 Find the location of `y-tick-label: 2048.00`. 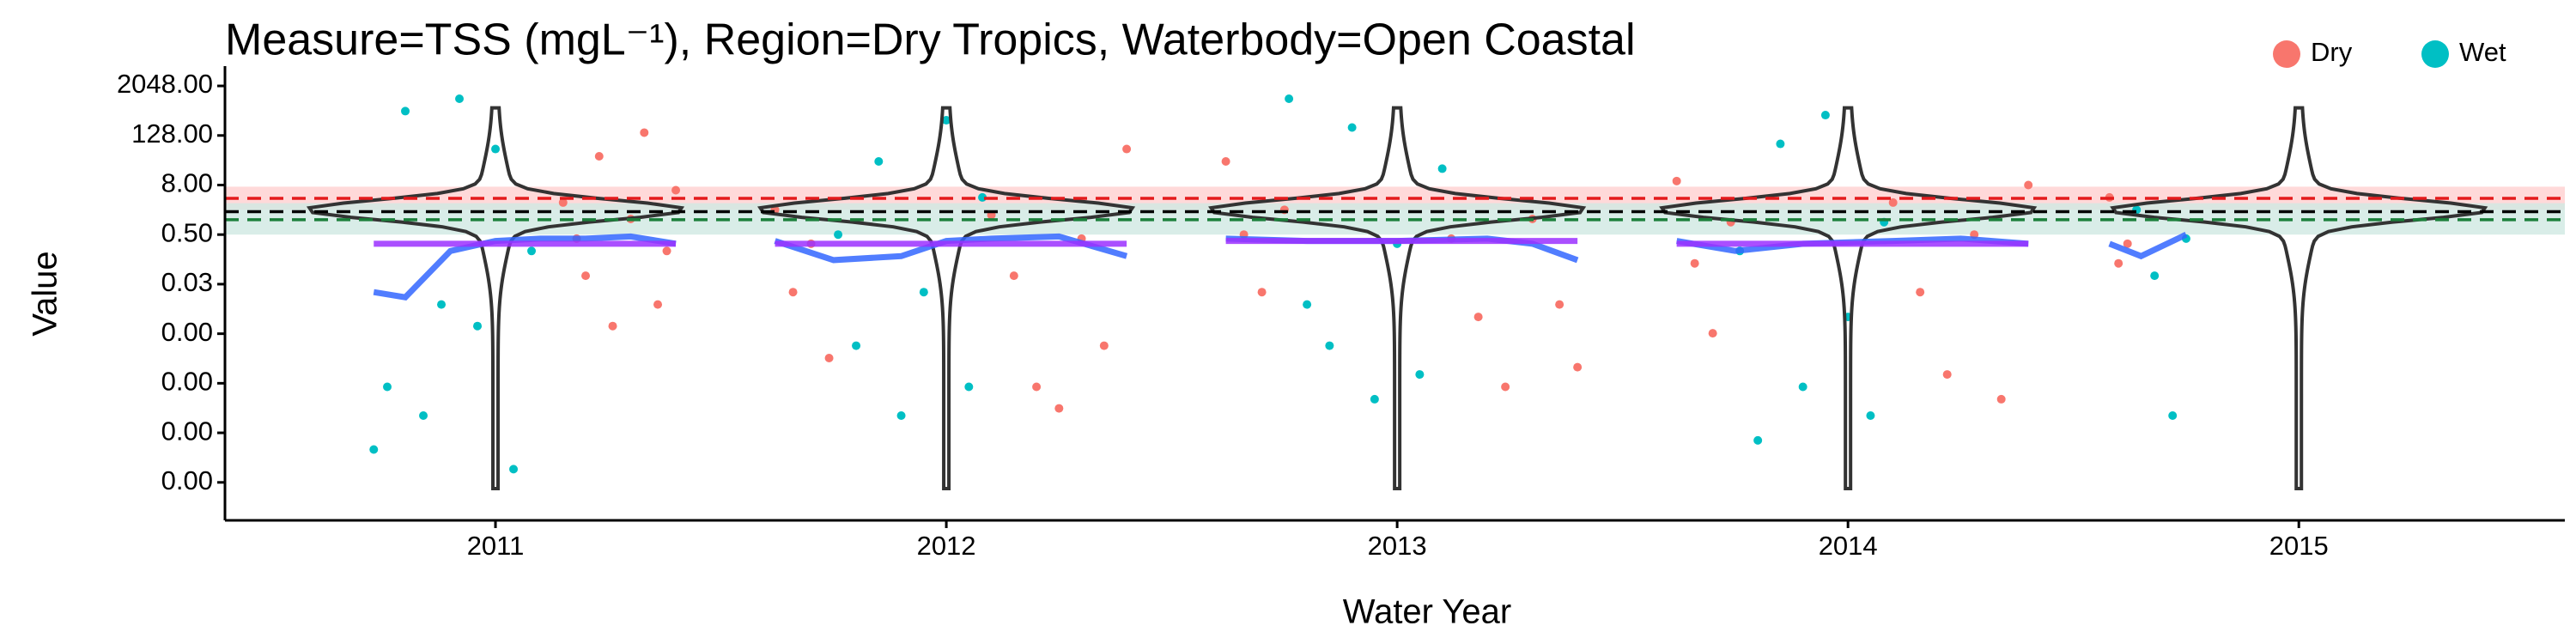

y-tick-label: 2048.00 is located at coordinates (165, 84).